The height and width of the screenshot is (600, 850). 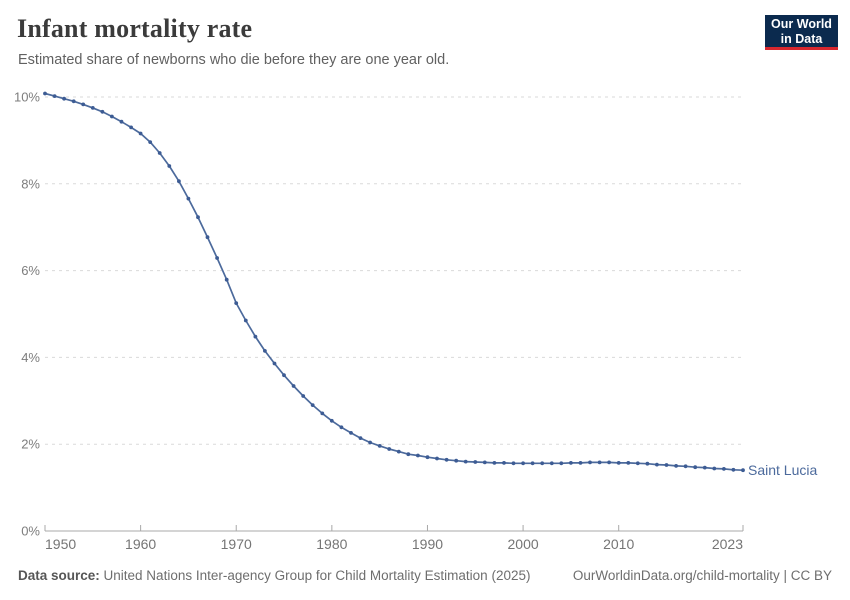 I want to click on data-source-label: Data source:, so click(x=59, y=575).